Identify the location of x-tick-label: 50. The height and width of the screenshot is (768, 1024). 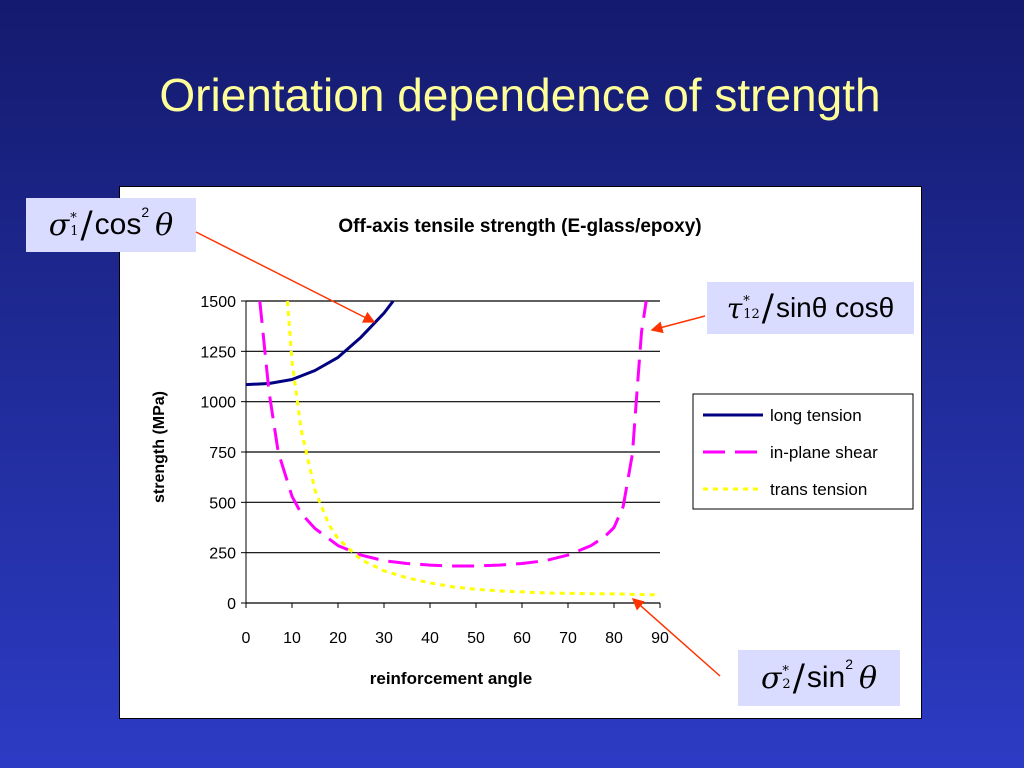
(476, 638).